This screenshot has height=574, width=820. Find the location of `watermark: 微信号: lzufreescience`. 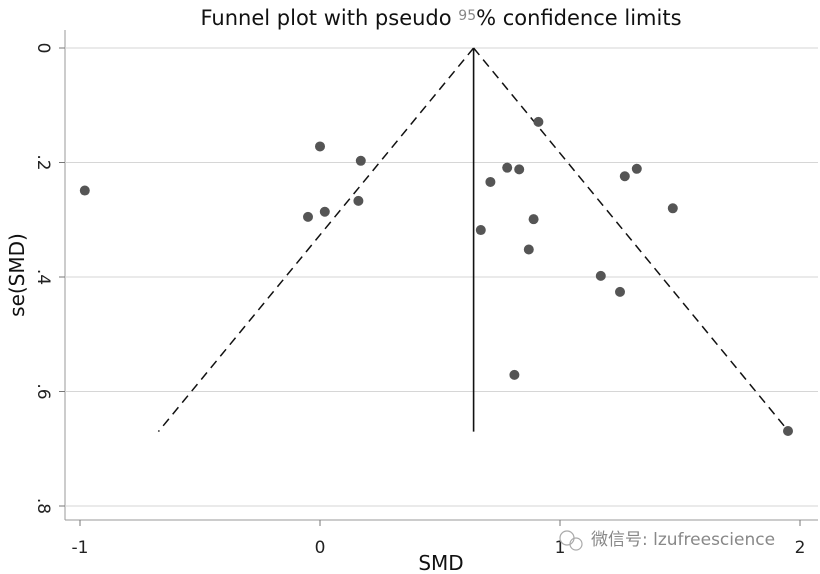

watermark: 微信号: lzufreescience is located at coordinates (667, 540).